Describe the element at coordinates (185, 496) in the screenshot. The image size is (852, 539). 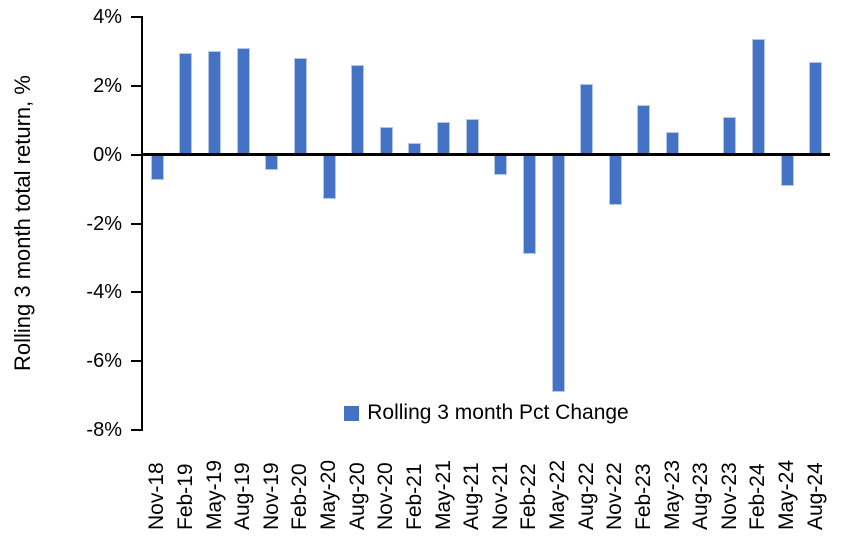
I see `x-tick-label: Feb-19` at that location.